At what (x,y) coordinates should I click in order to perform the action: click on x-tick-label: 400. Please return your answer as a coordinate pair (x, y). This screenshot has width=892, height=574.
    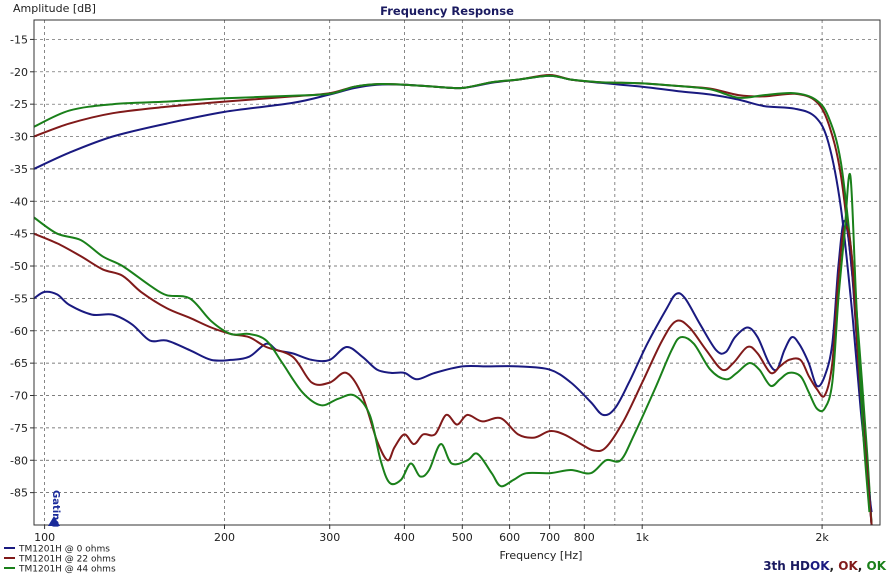
    Looking at the image, I should click on (404, 537).